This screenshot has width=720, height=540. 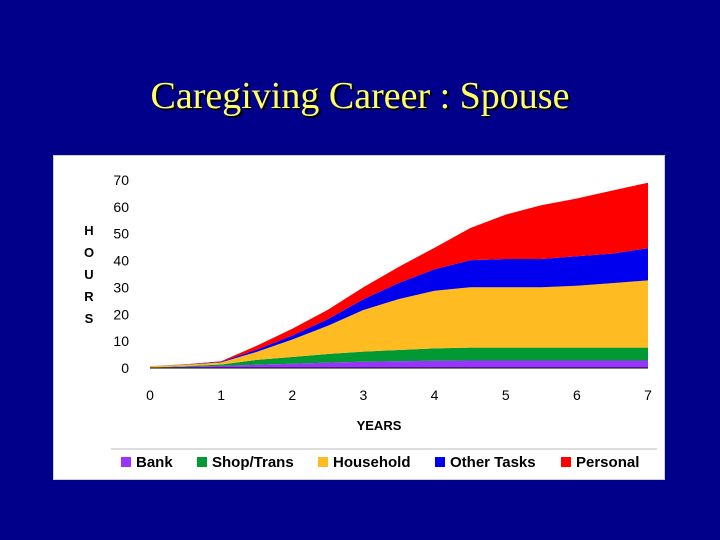 I want to click on x-tick-label: 7, so click(x=648, y=395).